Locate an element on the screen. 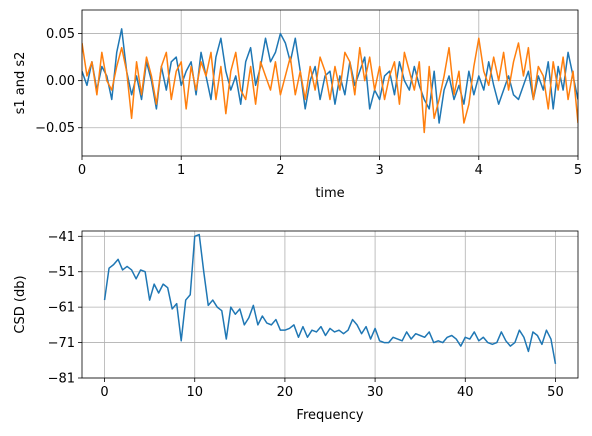  y-tick-label: −0.05 is located at coordinates (55, 128).